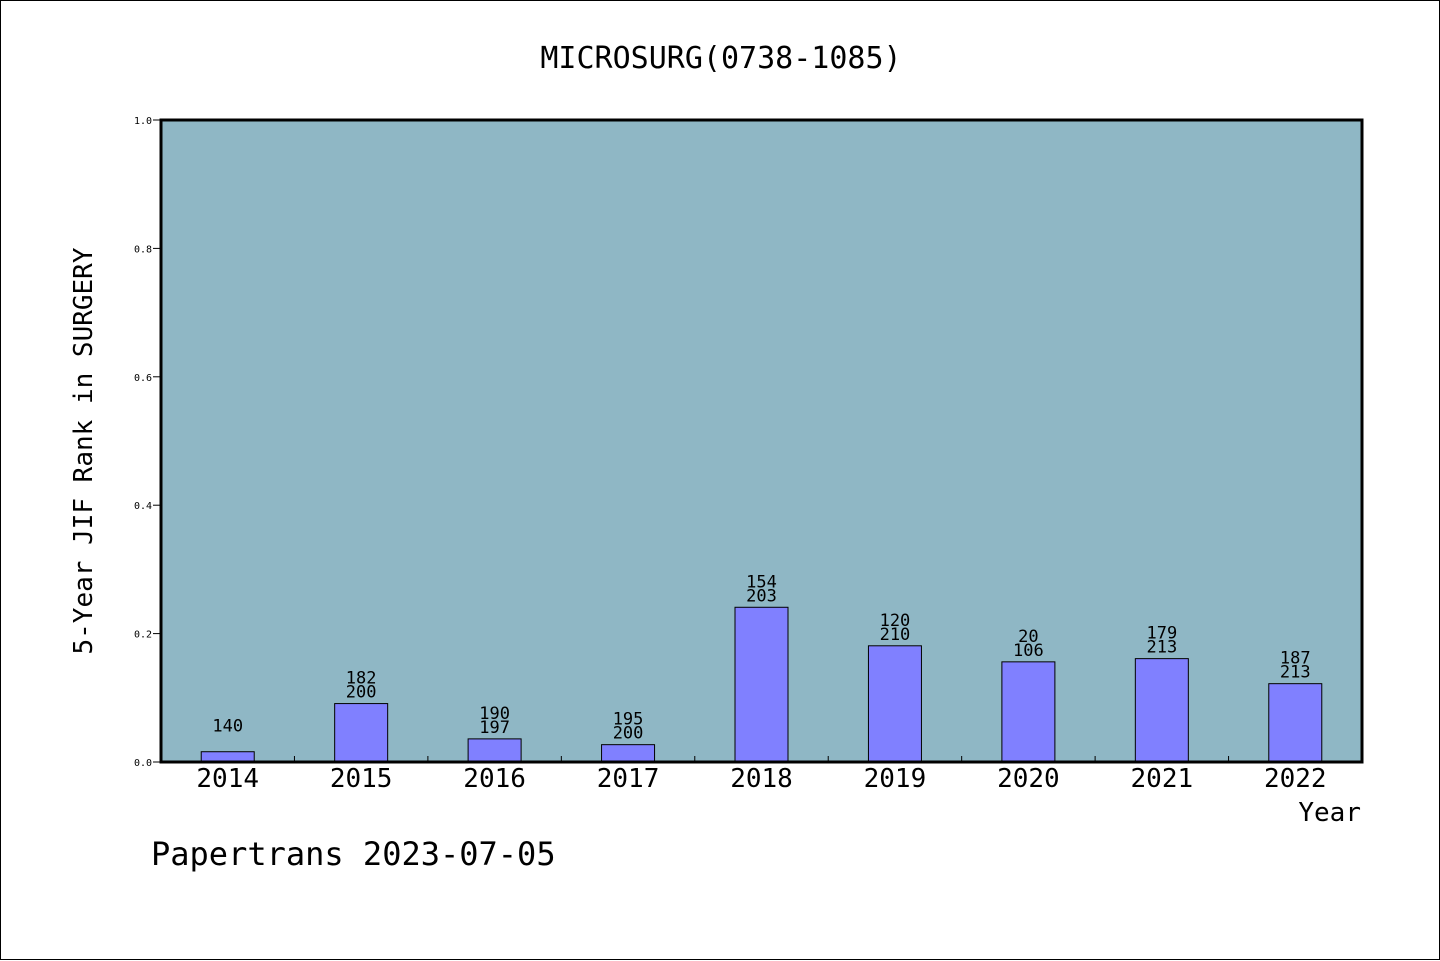  What do you see at coordinates (353, 854) in the screenshot?
I see `footer-text: Papertrans 2023-07-05` at bounding box center [353, 854].